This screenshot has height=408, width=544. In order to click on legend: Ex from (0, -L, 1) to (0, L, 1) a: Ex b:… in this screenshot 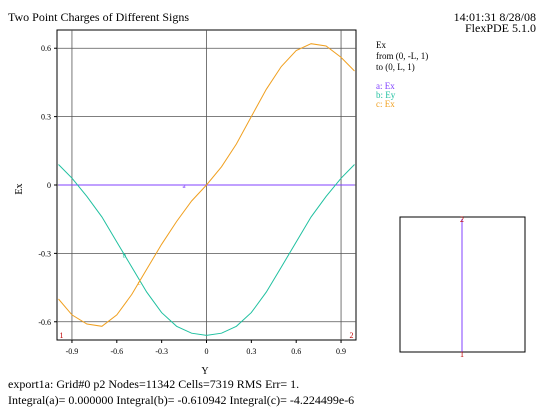, I will do `click(402, 74)`.